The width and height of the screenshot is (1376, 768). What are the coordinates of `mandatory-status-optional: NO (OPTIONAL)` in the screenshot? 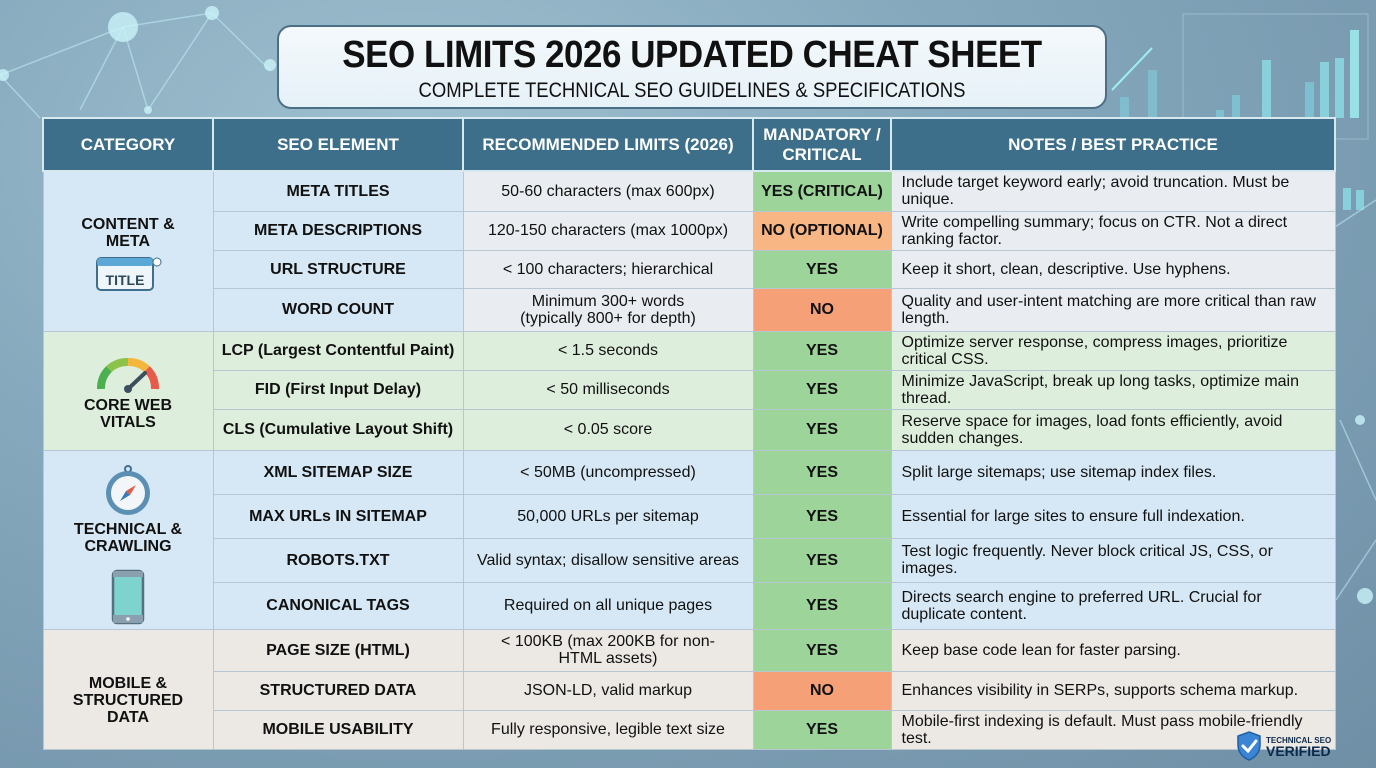 It's located at (822, 230).